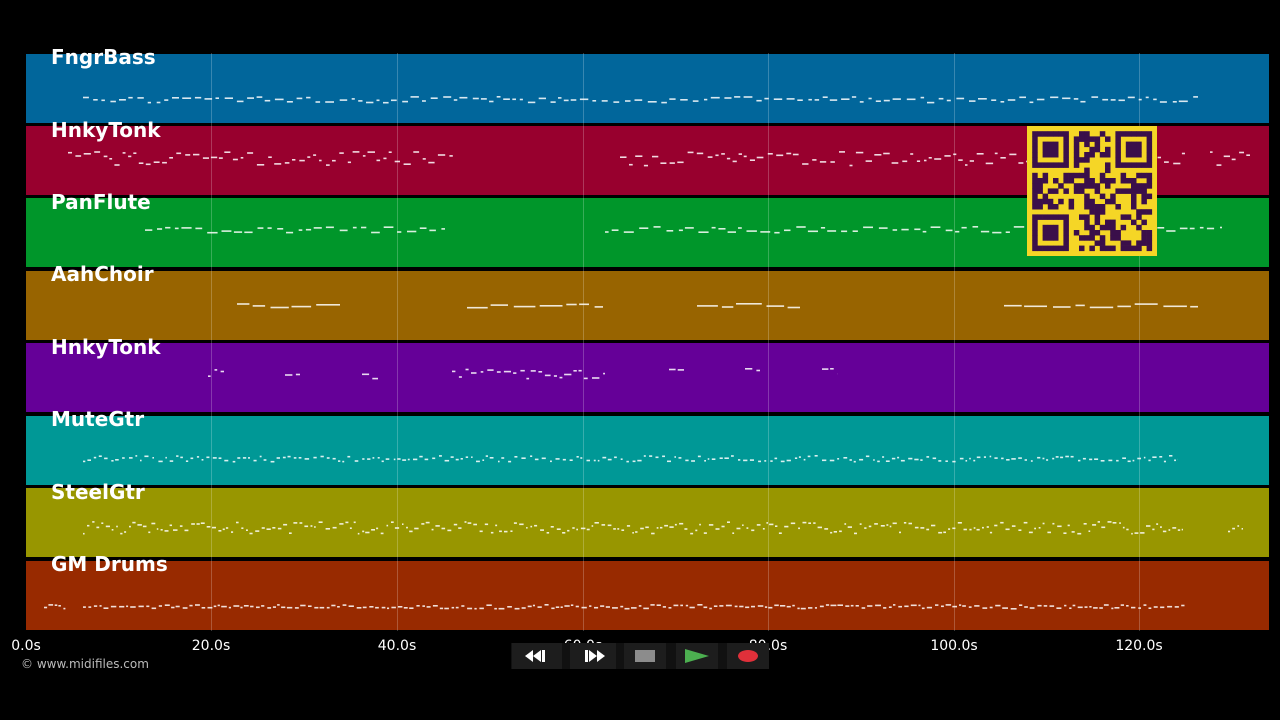 Image resolution: width=1280 pixels, height=720 pixels. What do you see at coordinates (106, 130) in the screenshot?
I see `track-name: HnkyTonk` at bounding box center [106, 130].